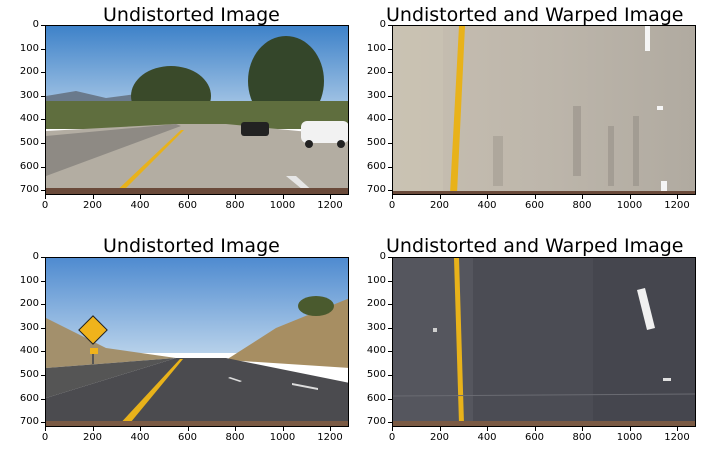  Describe the element at coordinates (535, 246) in the screenshot. I see `panel-title: Undistorted and Warped Image` at that location.